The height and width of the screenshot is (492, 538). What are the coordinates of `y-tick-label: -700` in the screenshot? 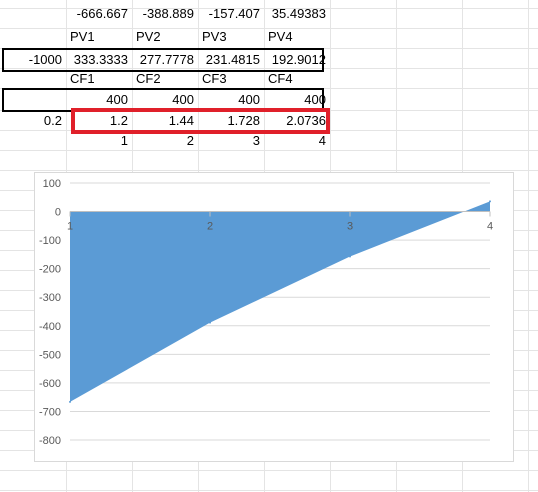 It's located at (50, 412).